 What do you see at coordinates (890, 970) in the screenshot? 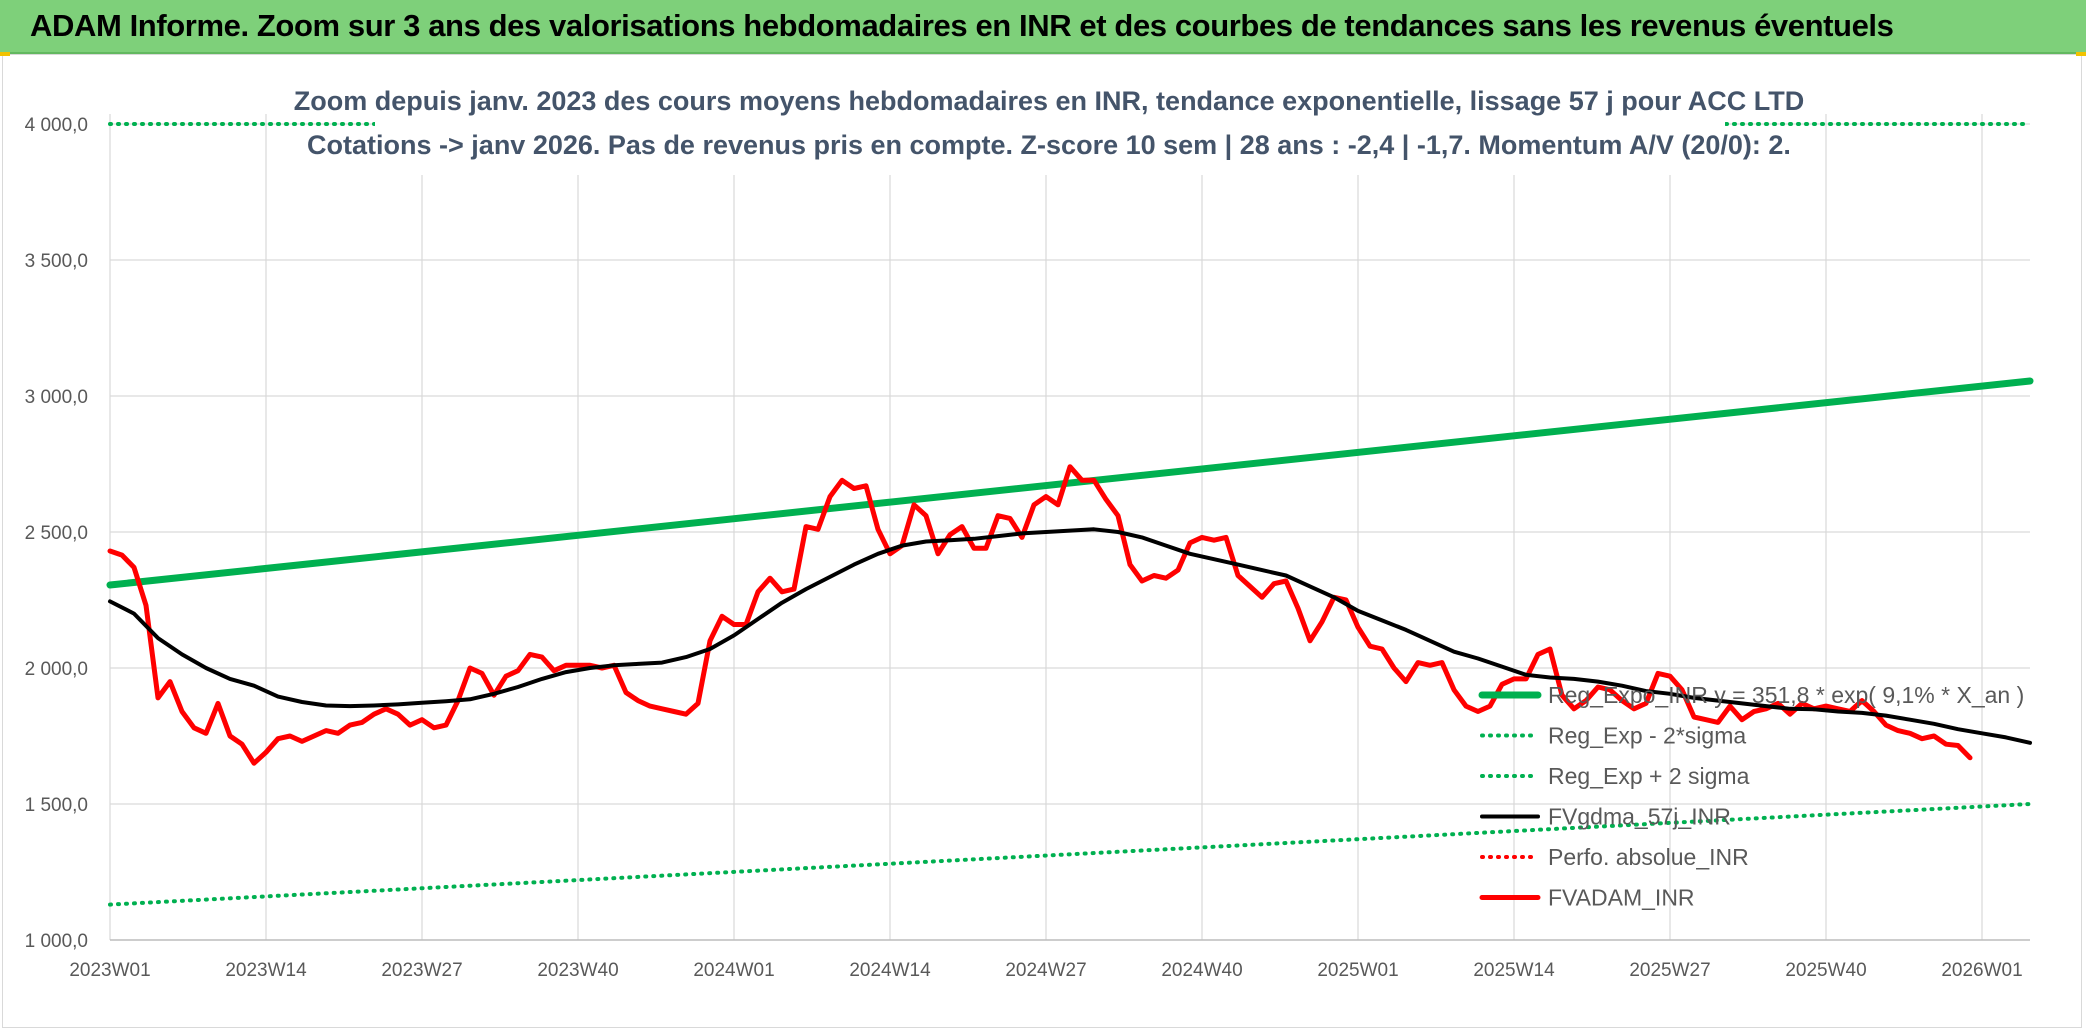
I see `x-tick-label: 2024W14` at bounding box center [890, 970].